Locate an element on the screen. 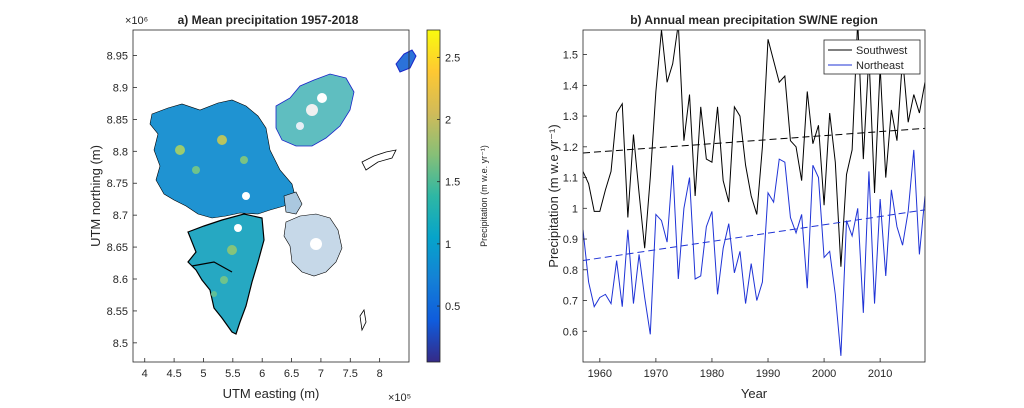 The width and height of the screenshot is (1024, 408). colorbar-label: Precipitation (m w.e. yr⁻¹) is located at coordinates (484, 196).